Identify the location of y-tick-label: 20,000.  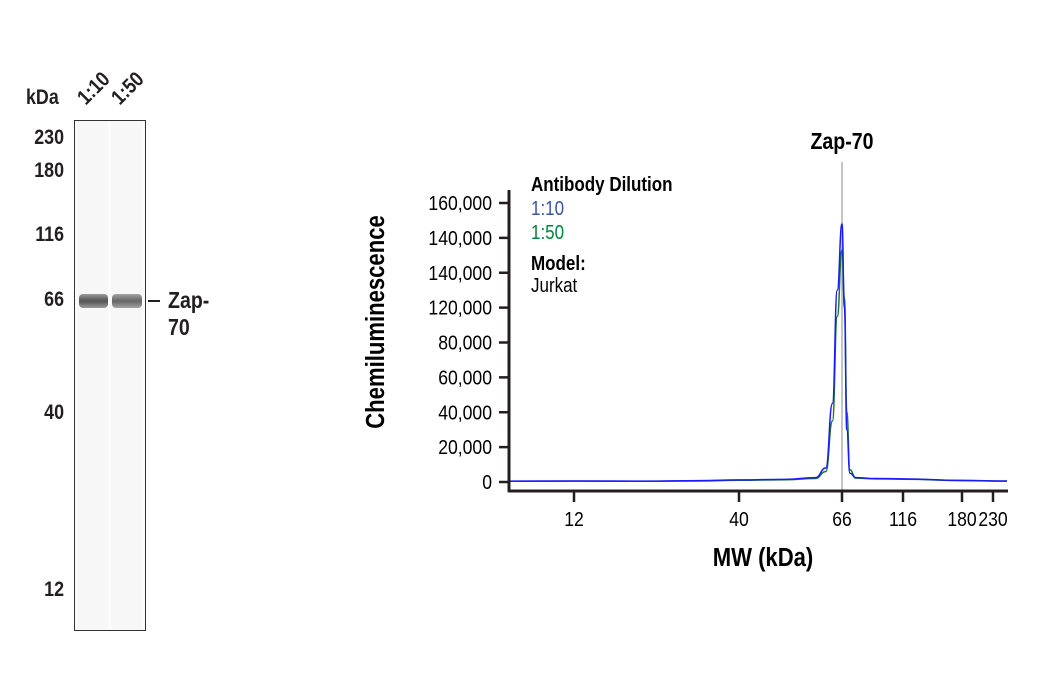
(465, 447).